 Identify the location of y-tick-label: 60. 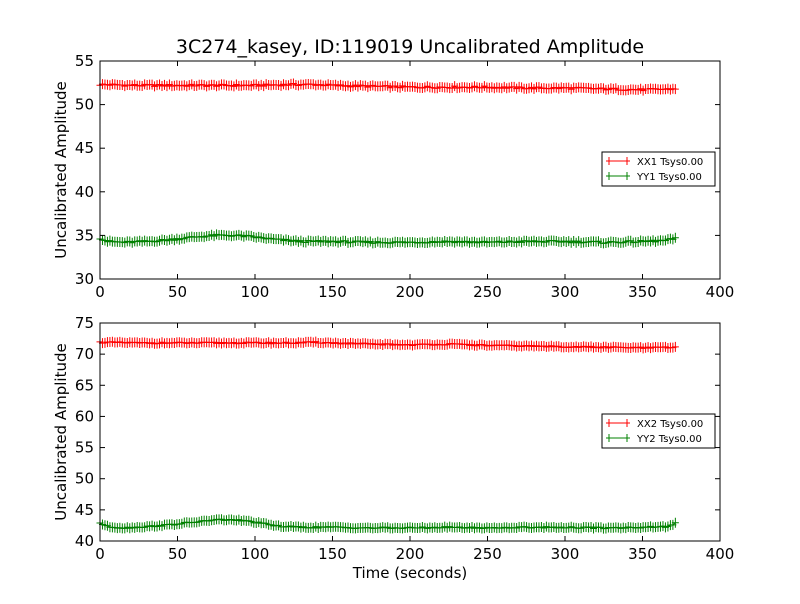
(84, 416).